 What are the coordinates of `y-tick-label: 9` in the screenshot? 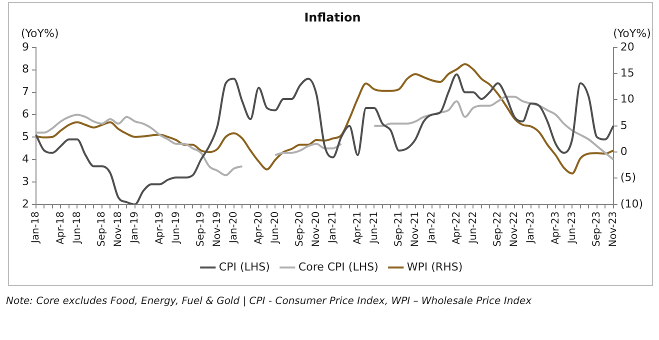 It's located at (25, 47).